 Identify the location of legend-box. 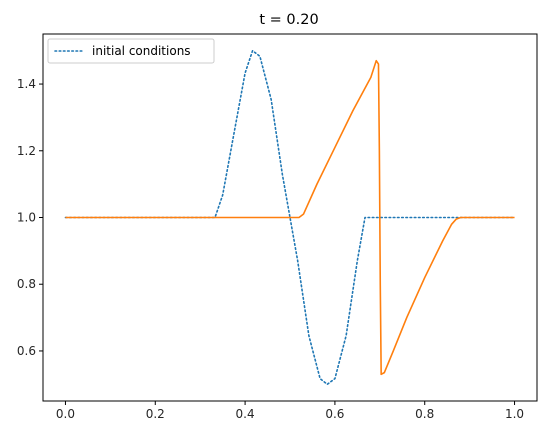
(131, 51).